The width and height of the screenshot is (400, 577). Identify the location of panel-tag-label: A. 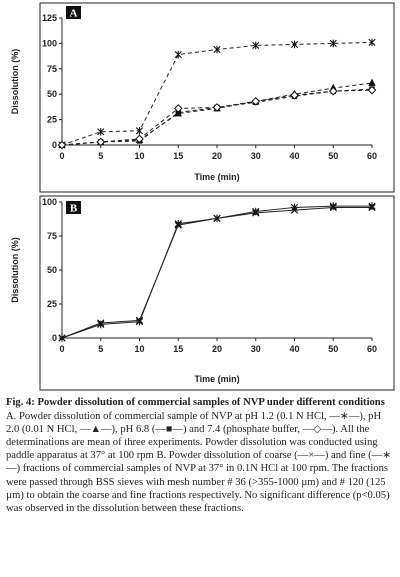
(74, 14).